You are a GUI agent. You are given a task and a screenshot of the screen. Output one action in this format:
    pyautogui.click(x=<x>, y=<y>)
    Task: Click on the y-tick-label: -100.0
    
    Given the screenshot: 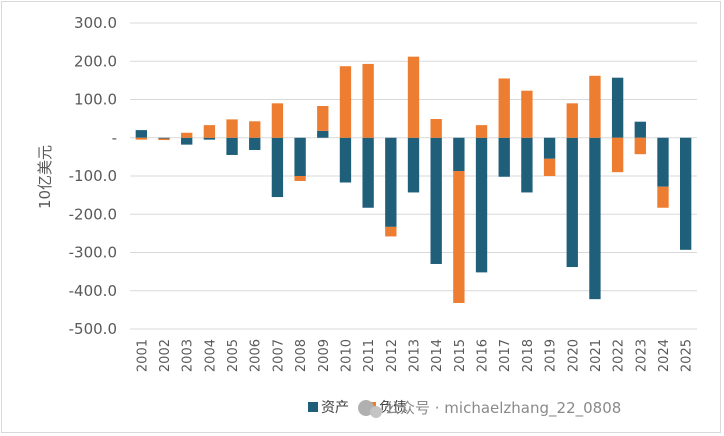 What is the action you would take?
    pyautogui.click(x=93, y=176)
    